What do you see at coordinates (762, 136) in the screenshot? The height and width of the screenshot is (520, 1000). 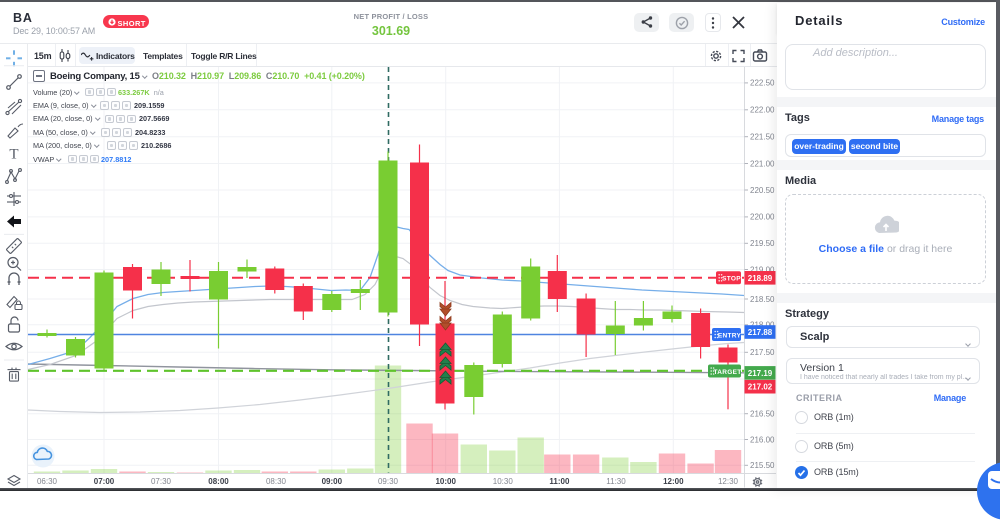 I see `svg-text: 221.50` at bounding box center [762, 136].